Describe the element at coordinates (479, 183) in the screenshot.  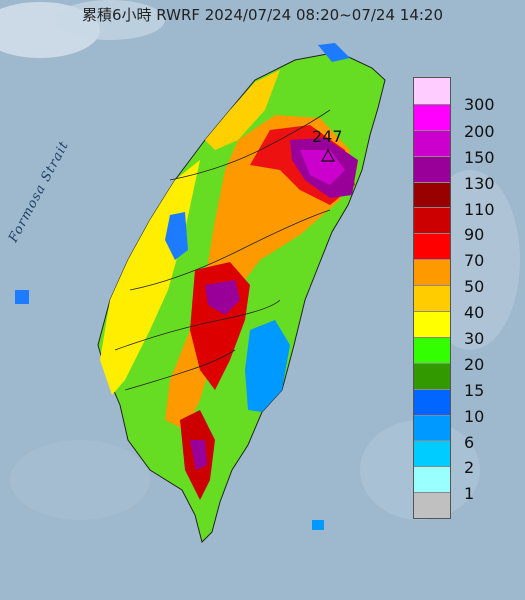
I see `legend-label: 130` at that location.